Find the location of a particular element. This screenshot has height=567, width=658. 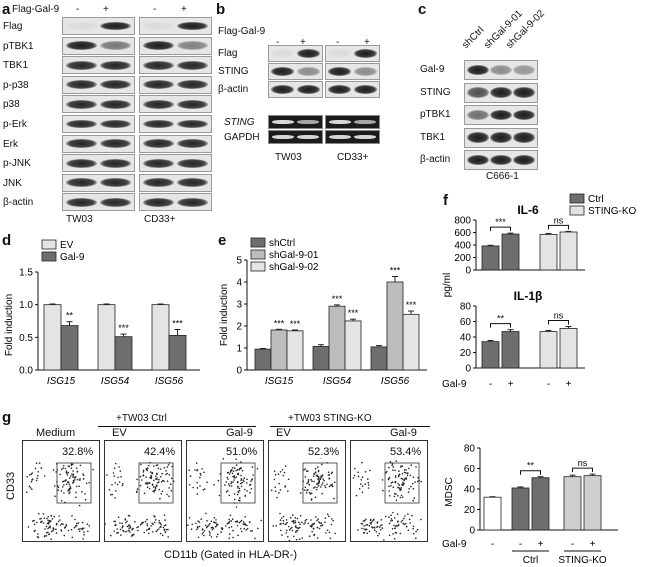

sign-label: - is located at coordinates (572, 544).